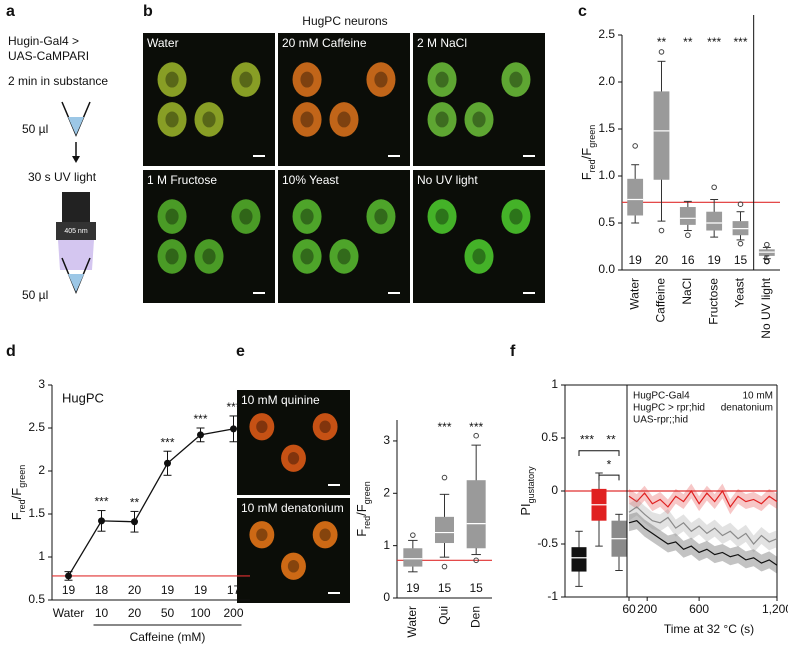 This screenshot has width=788, height=652. What do you see at coordinates (182, 180) in the screenshot?
I see `image-label: 1 M Fructose` at bounding box center [182, 180].